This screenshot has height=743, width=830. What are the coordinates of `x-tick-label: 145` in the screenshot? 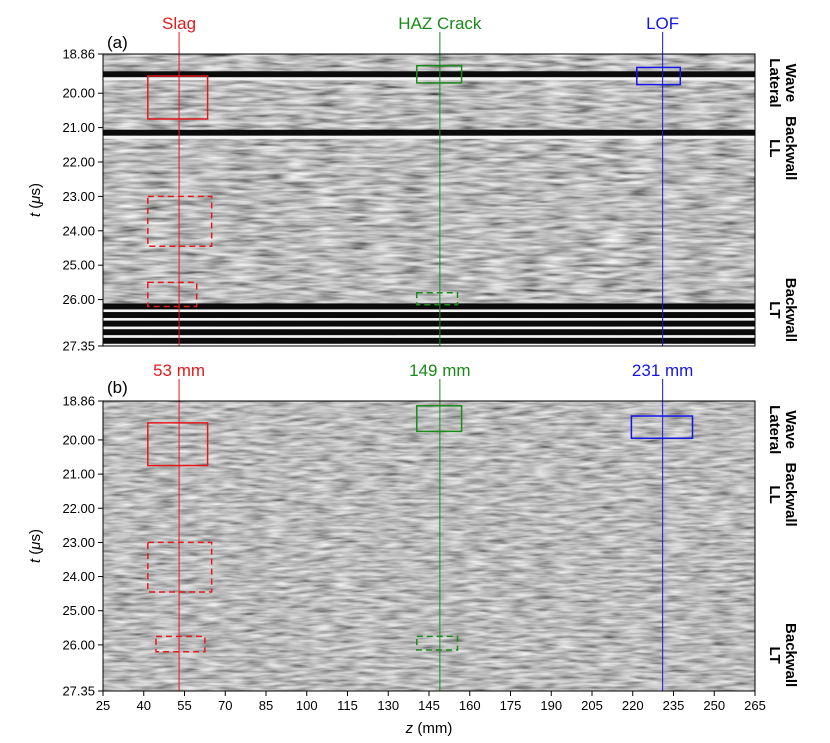 It's located at (429, 705).